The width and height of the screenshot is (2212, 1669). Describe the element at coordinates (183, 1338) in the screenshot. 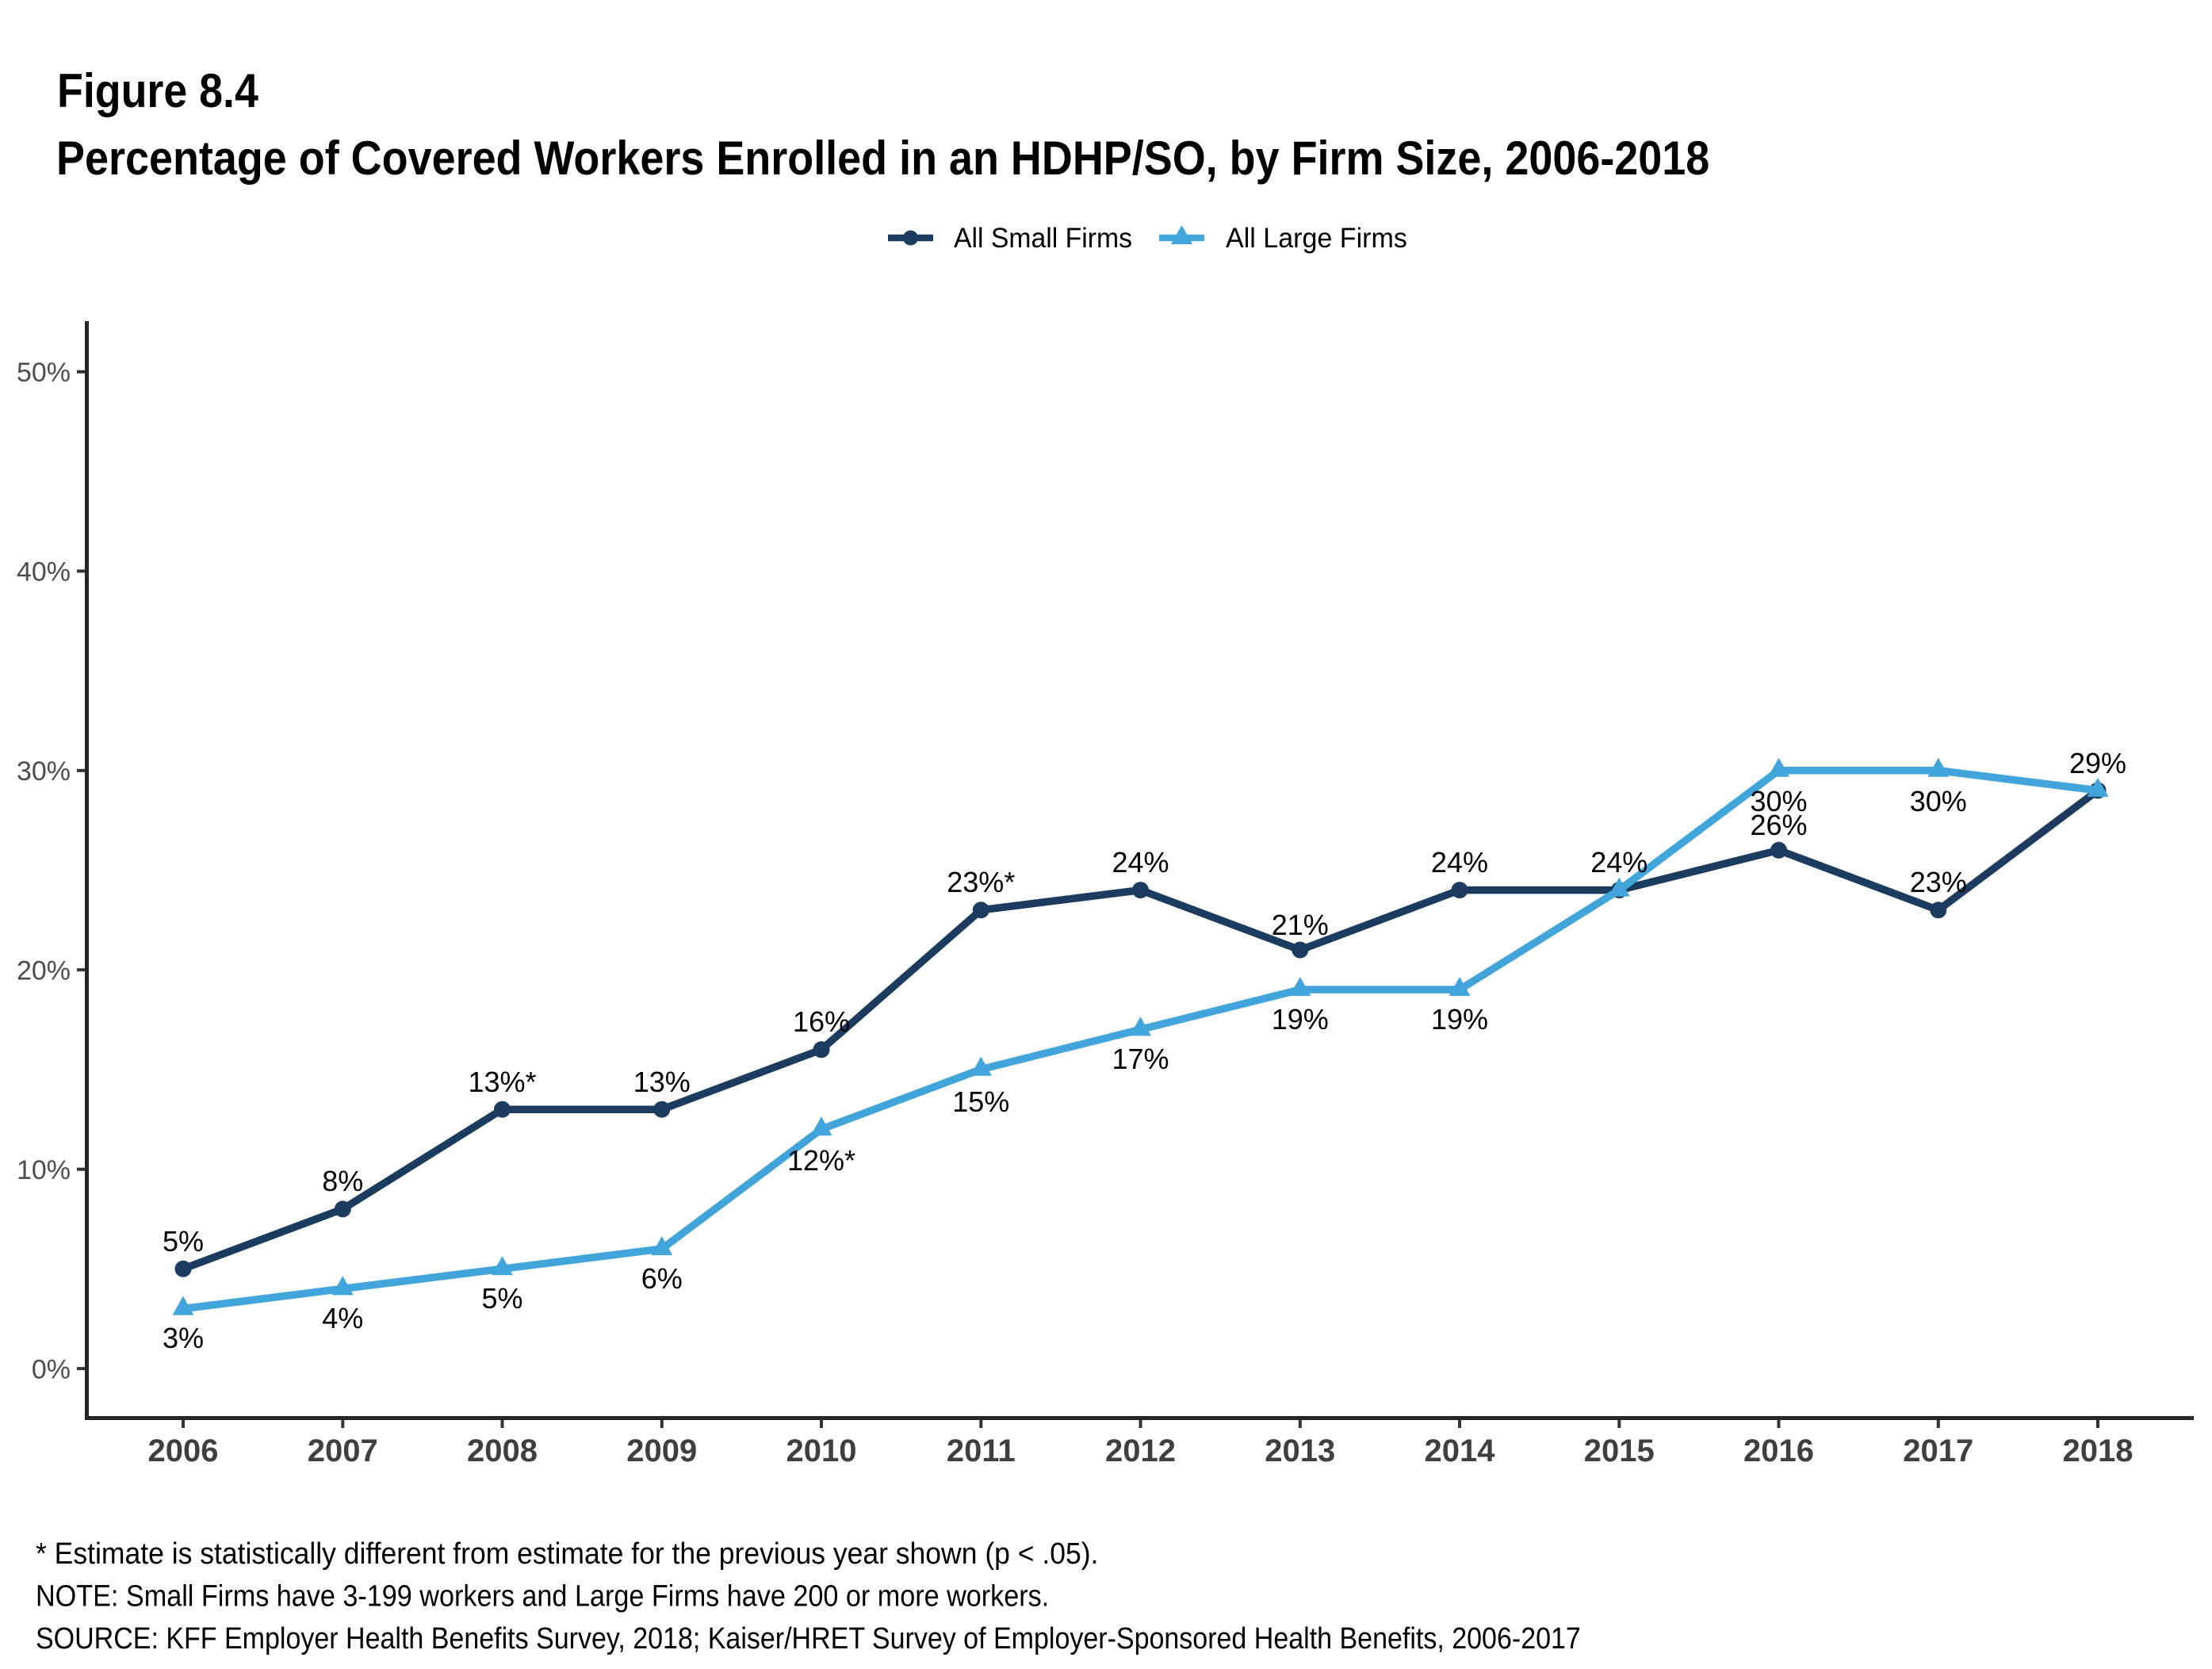

I see `svg-text: 3%` at that location.